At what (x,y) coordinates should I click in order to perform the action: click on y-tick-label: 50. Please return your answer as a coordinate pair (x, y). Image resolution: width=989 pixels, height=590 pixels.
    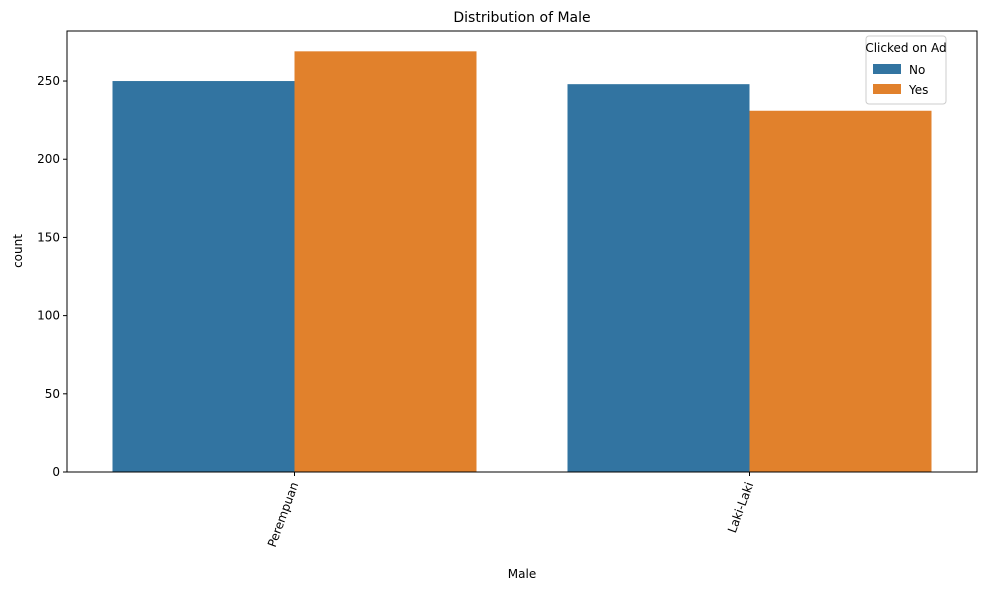
    Looking at the image, I should click on (52, 394).